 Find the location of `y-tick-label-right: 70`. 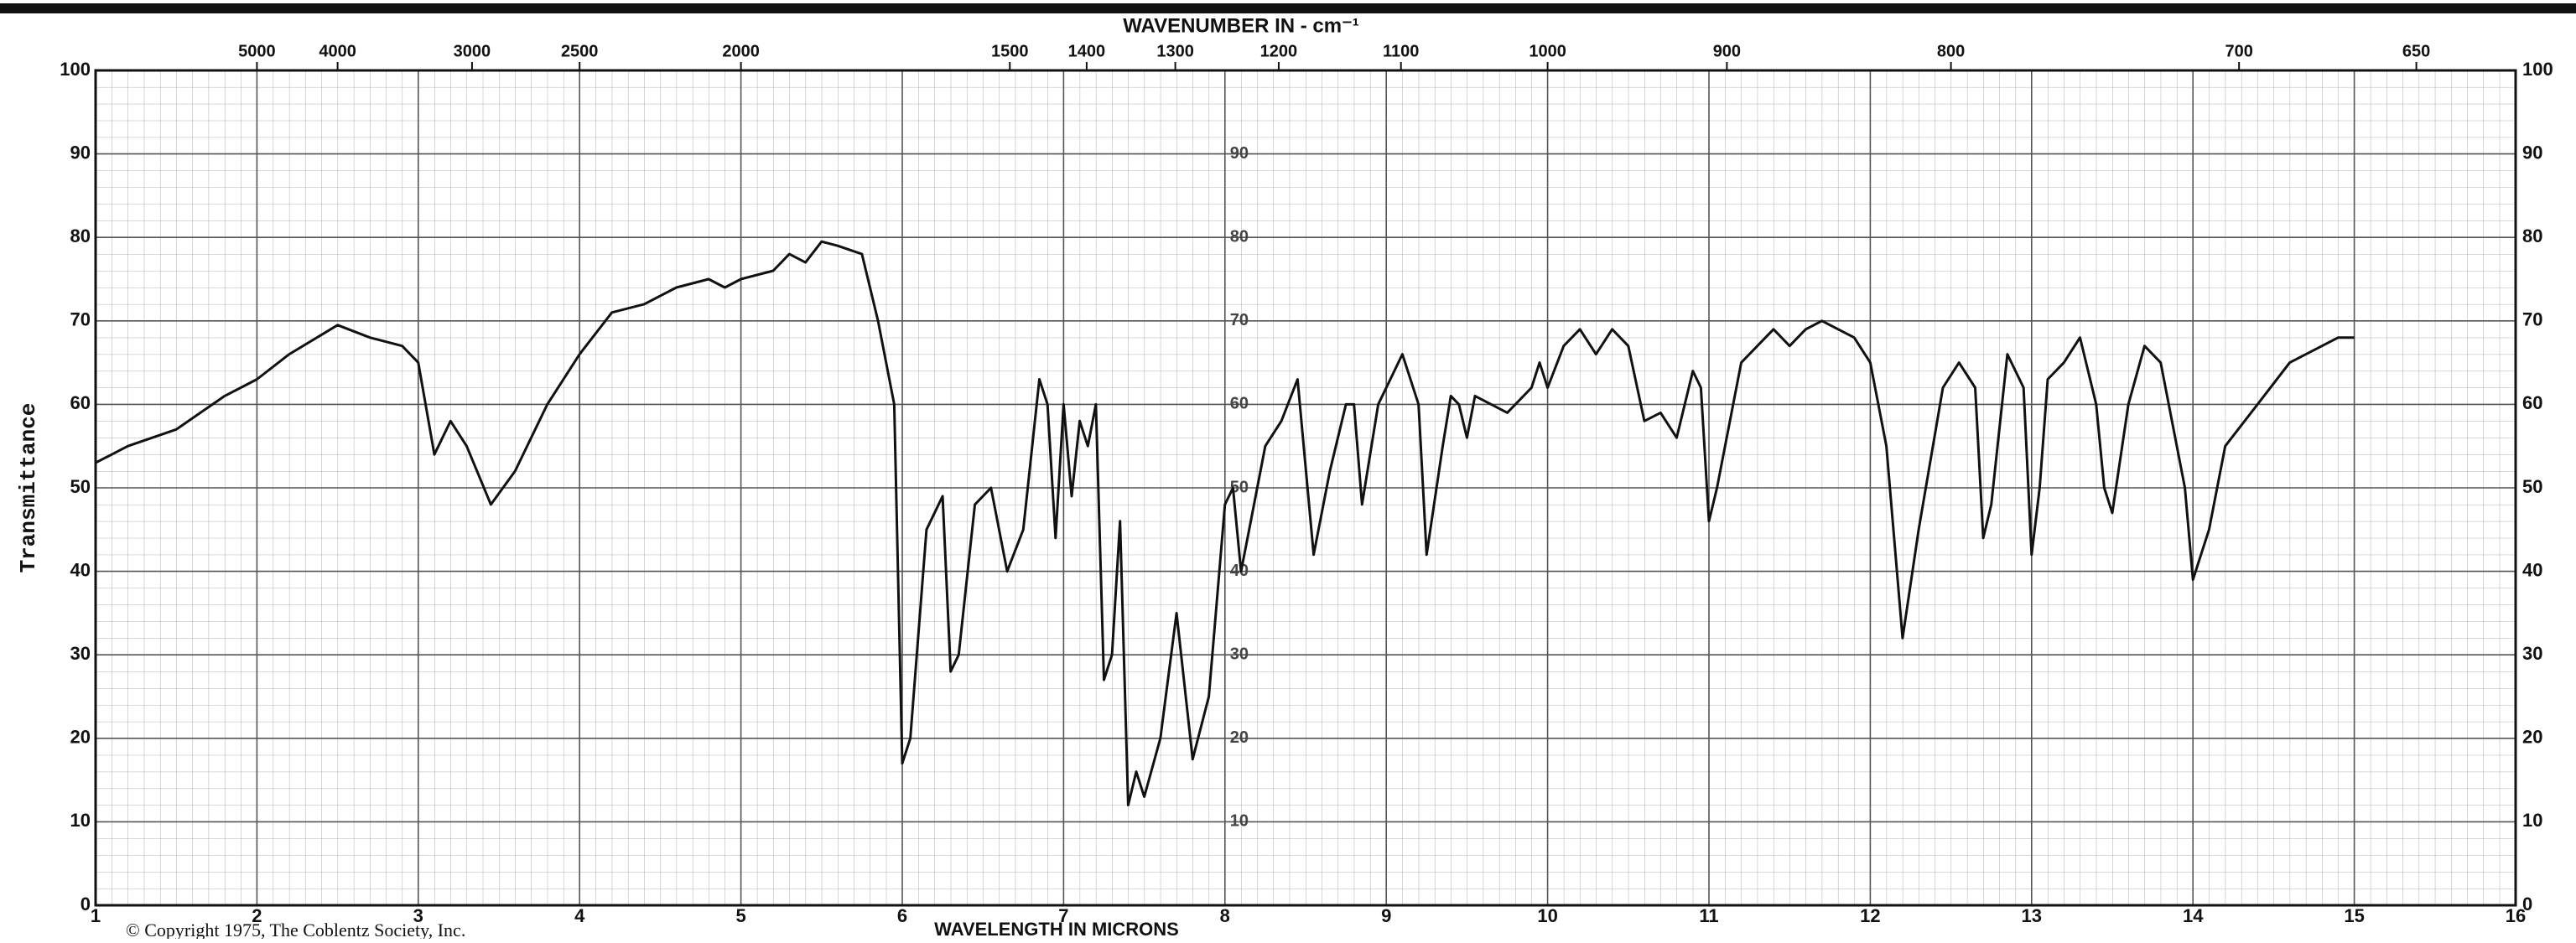

y-tick-label-right: 70 is located at coordinates (2532, 319).